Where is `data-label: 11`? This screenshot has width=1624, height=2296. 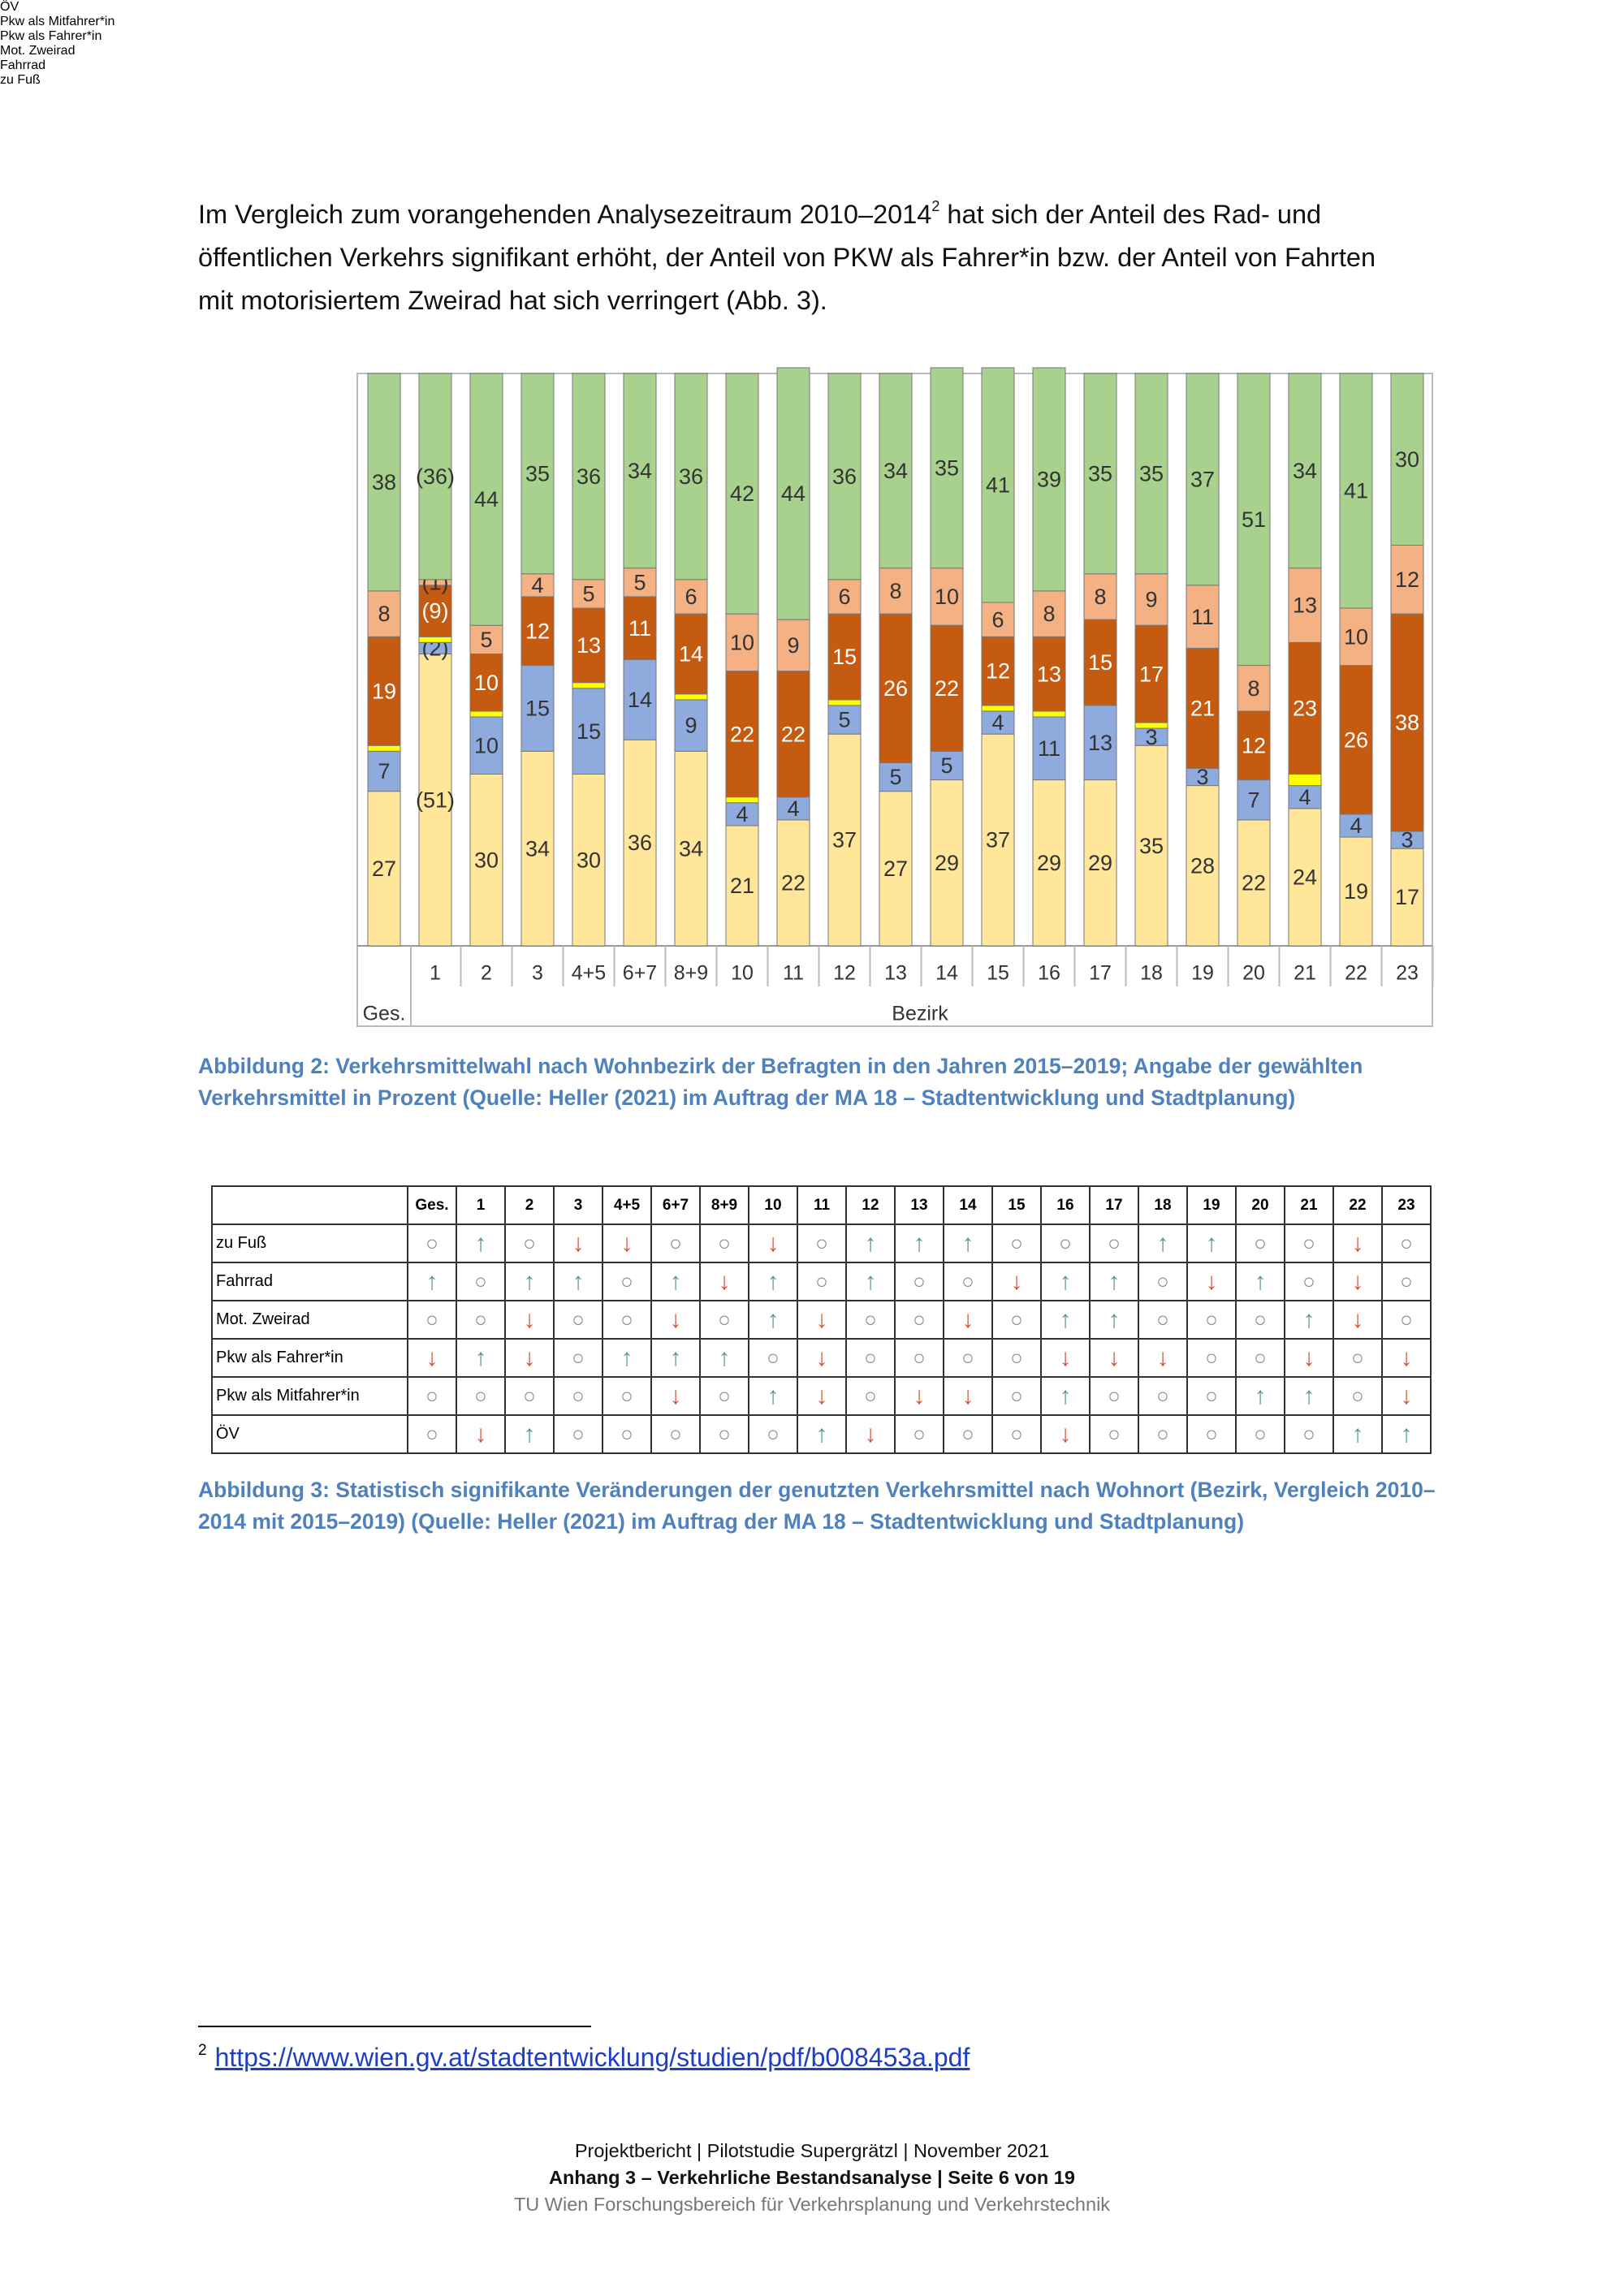
data-label: 11 is located at coordinates (1049, 748).